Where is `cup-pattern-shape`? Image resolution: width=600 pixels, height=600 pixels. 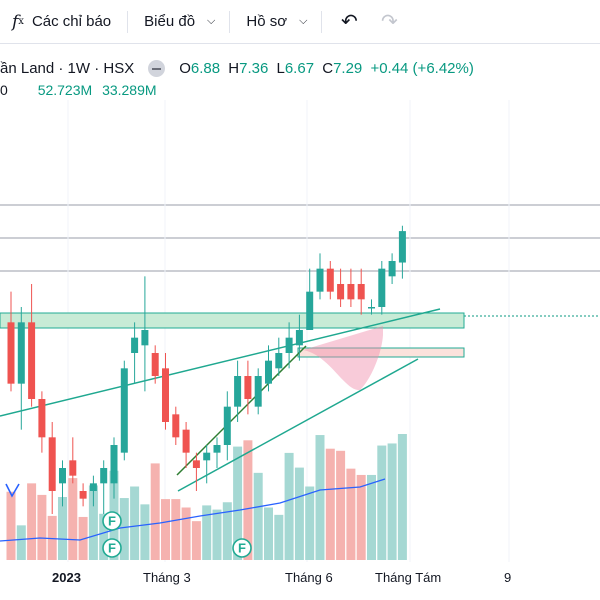
cup-pattern-shape is located at coordinates (343, 358).